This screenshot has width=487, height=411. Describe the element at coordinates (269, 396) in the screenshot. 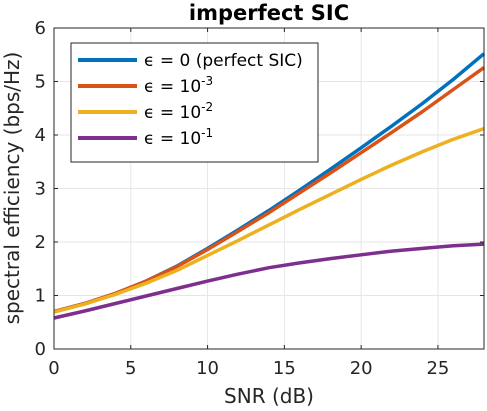

I see `x-axis-label: SNR (dB)` at that location.